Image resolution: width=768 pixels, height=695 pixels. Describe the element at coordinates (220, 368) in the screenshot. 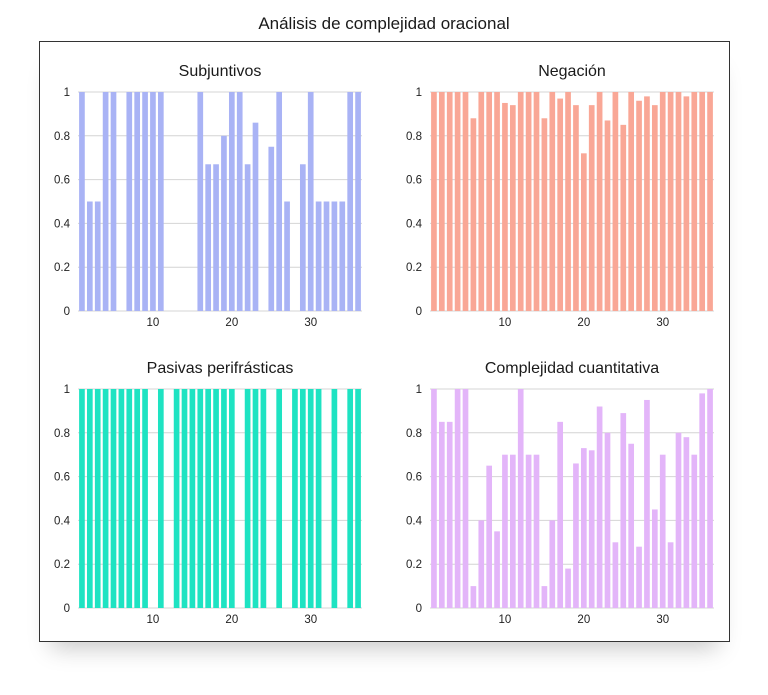

I see `subplot-title: Pasivas perifrásticas` at that location.